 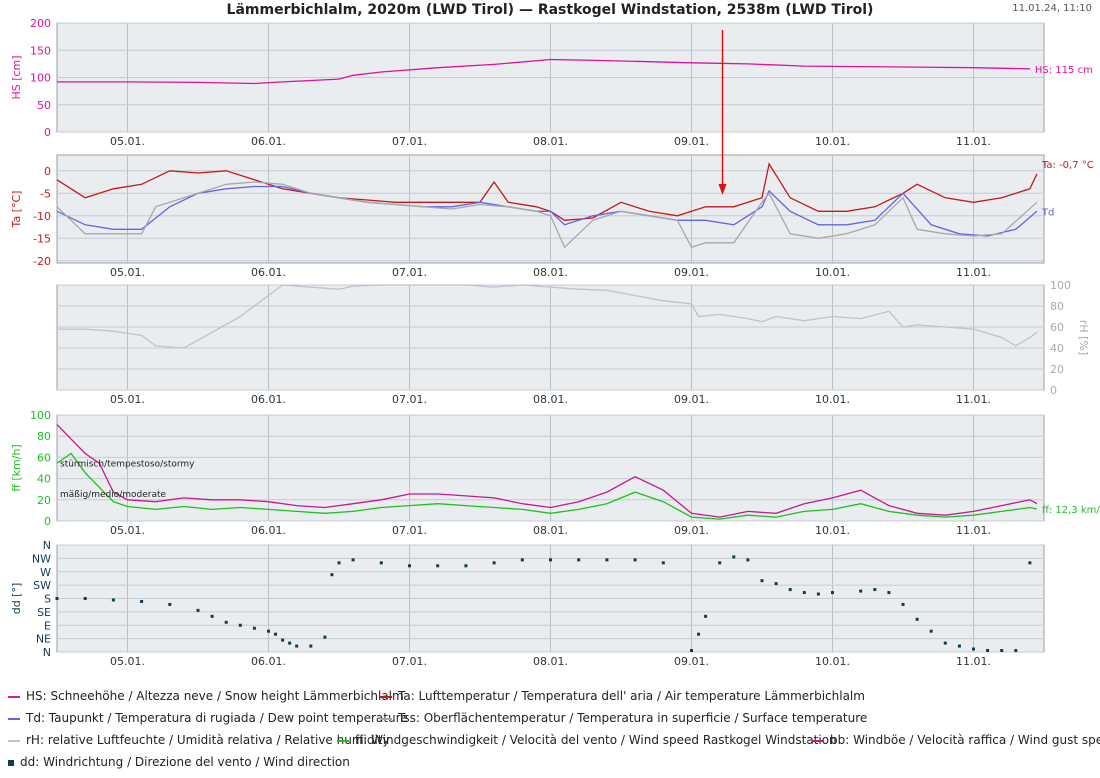 I want to click on timestamp: 11.01.24, 11:10, so click(x=1052, y=8).